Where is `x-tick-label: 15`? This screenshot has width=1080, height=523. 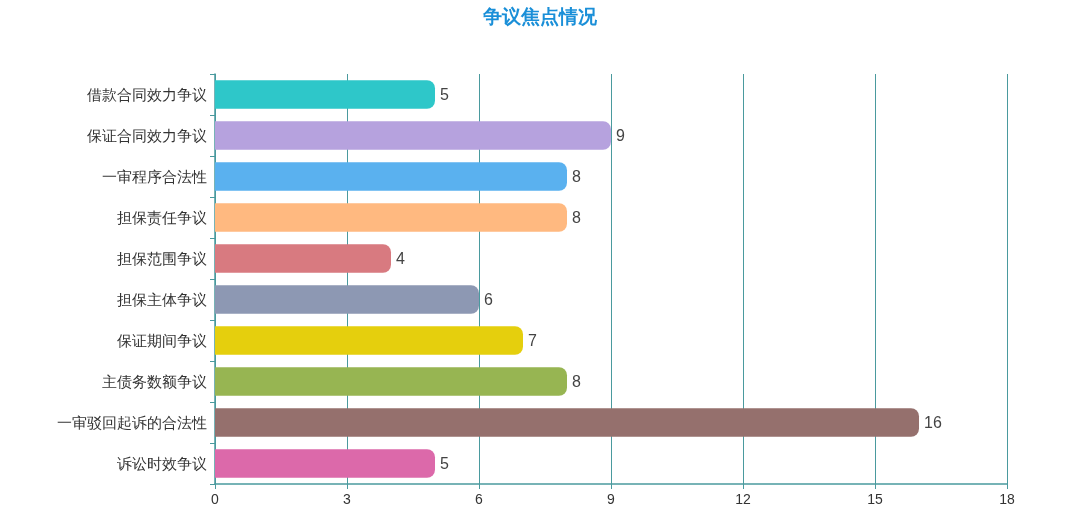
x-tick-label: 15 is located at coordinates (875, 499).